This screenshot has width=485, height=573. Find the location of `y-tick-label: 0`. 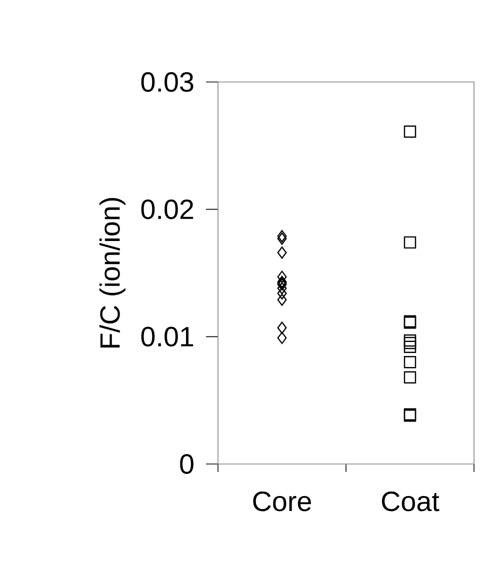

y-tick-label: 0 is located at coordinates (187, 464).